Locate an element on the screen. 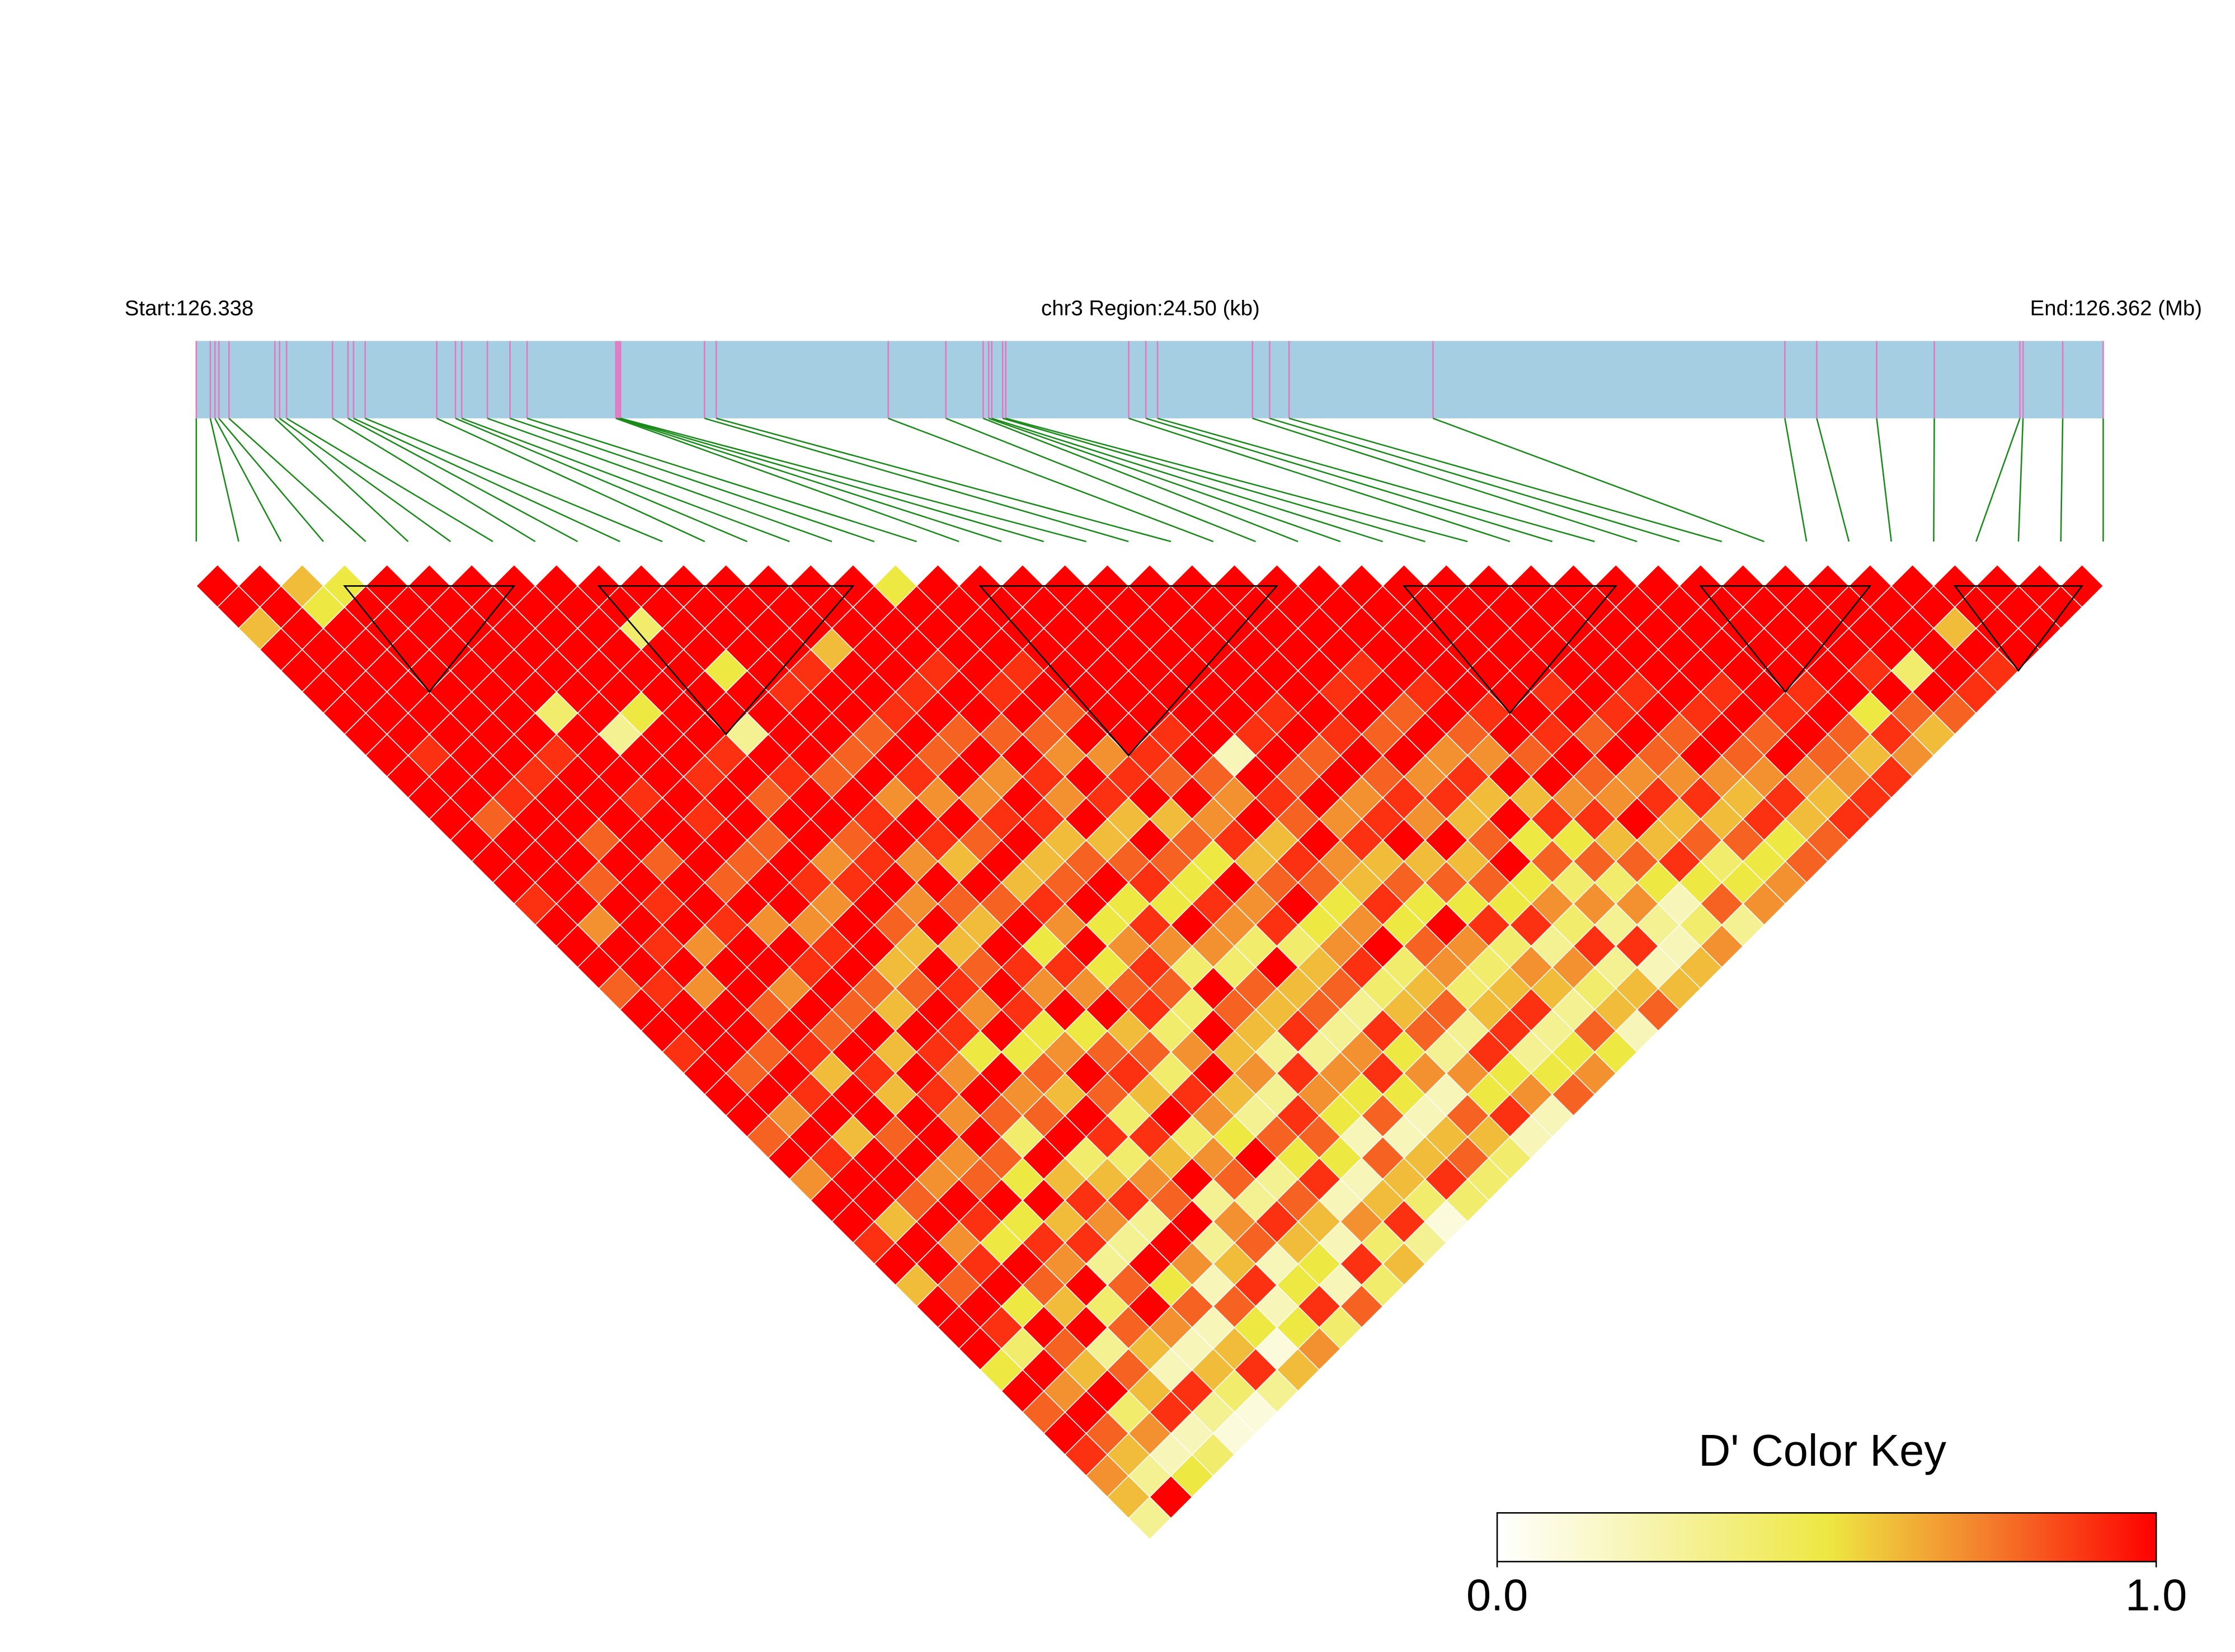  color-key-label: 1.0 is located at coordinates (2156, 1595).